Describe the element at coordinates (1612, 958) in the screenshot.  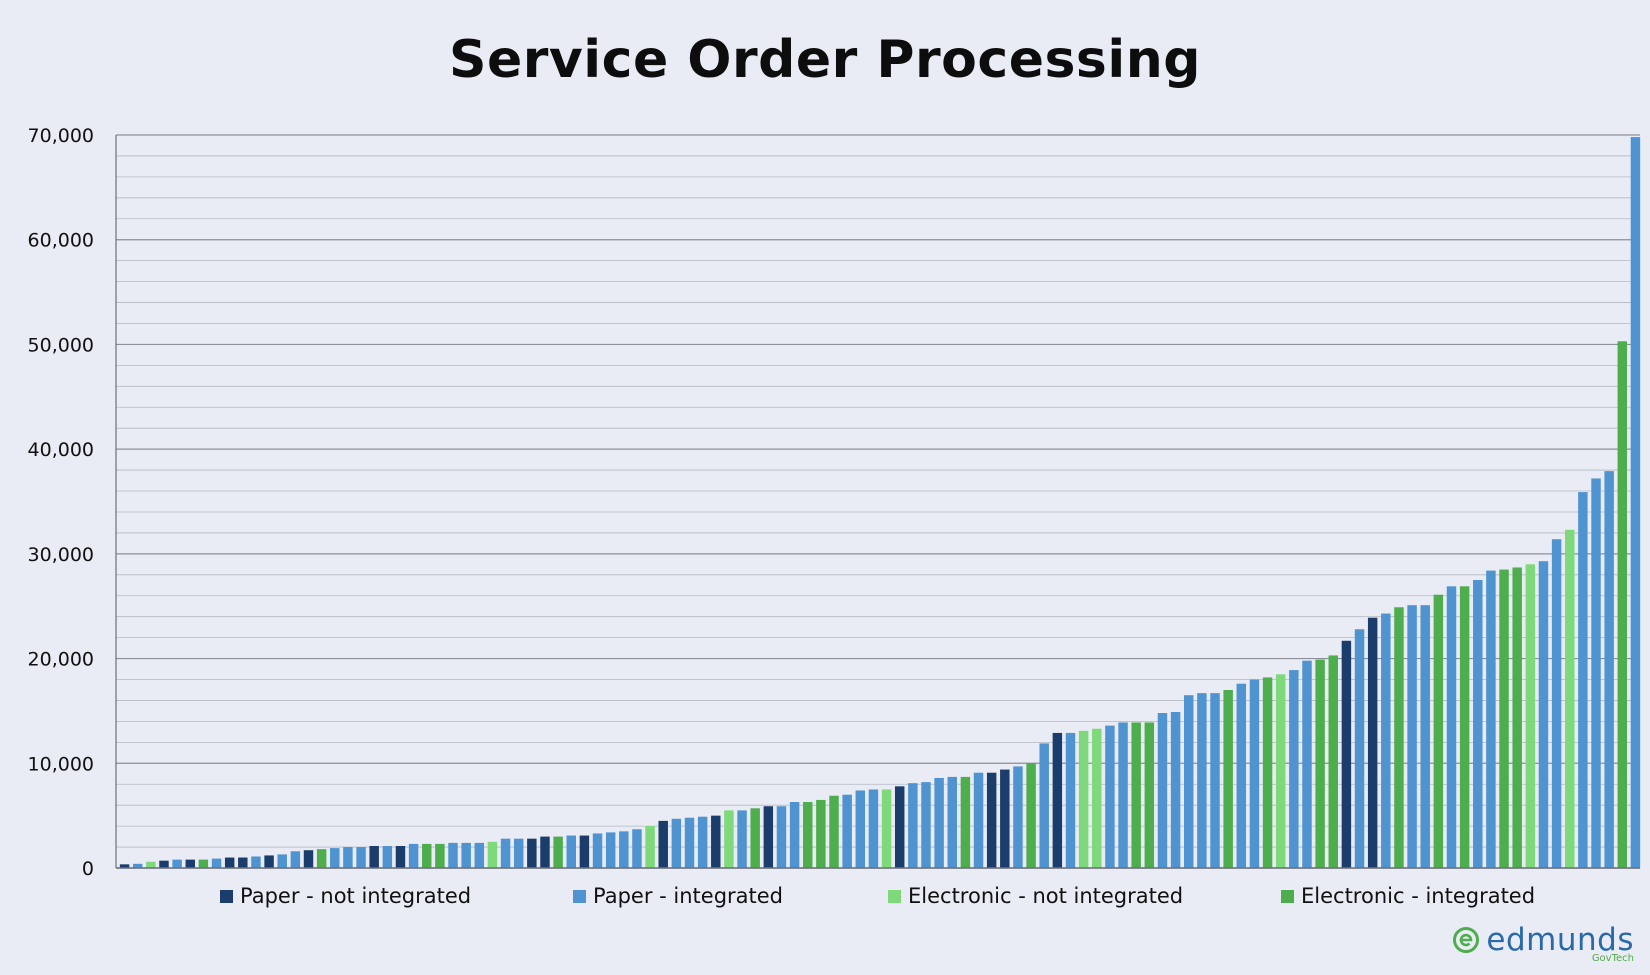
I see `logo-subtext: GovTech` at that location.